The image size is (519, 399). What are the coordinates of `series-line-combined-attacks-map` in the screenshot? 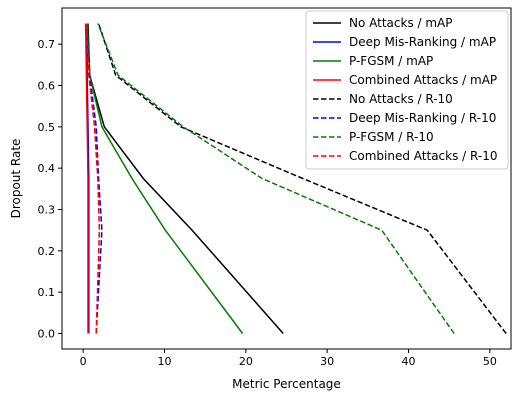 It's located at (86, 178).